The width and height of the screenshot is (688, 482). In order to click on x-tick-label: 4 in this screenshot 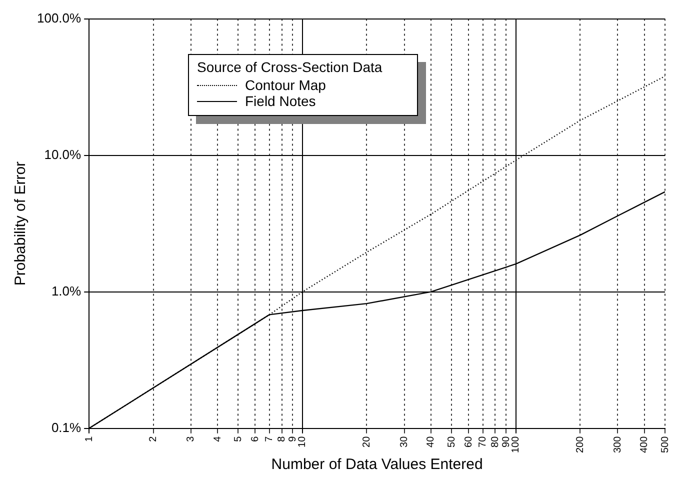, I will do `click(218, 439)`.